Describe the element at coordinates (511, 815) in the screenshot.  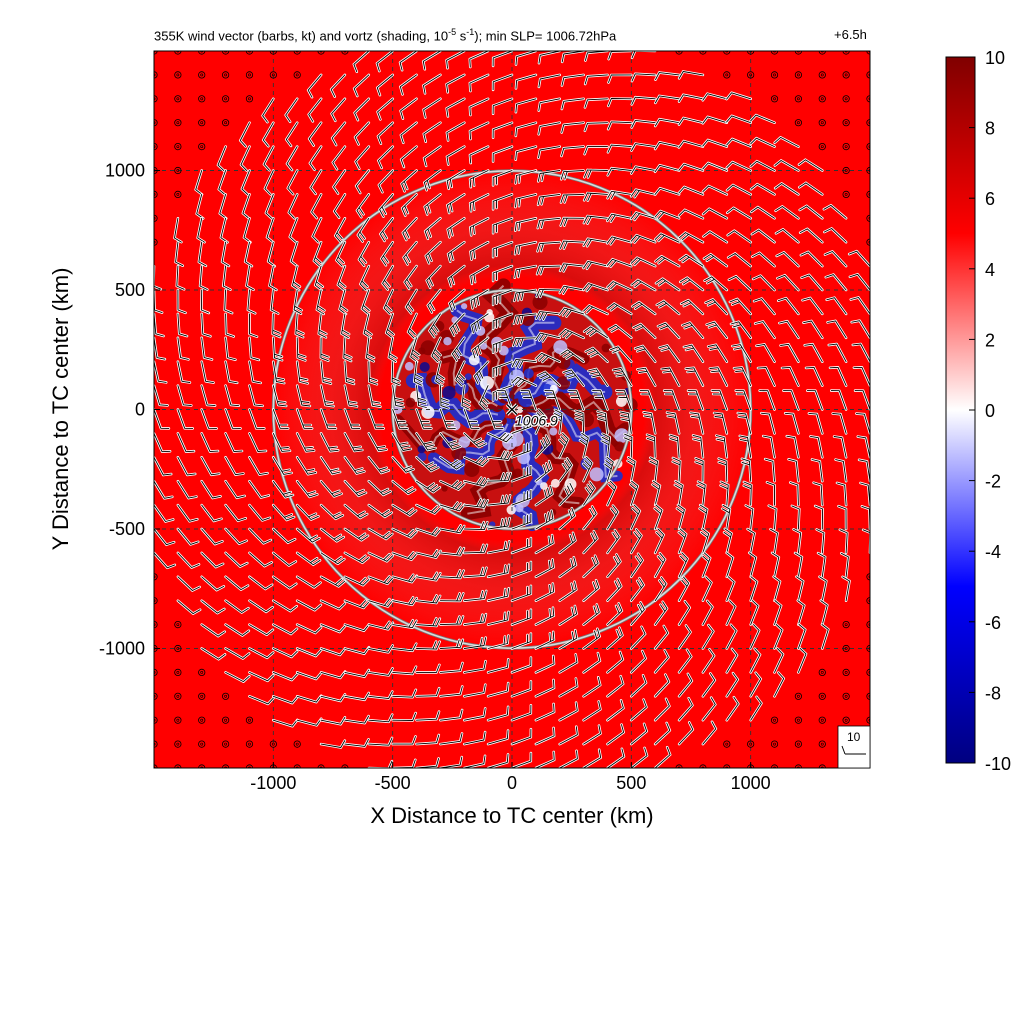
I see `x-axis-label: X Distance to TC center (km)` at that location.